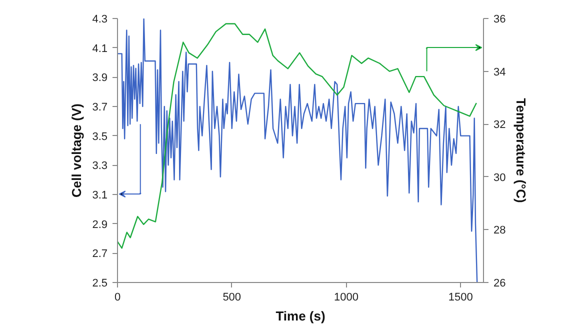 The image size is (580, 326). Describe the element at coordinates (500, 72) in the screenshot. I see `y2-tick-label: 34` at that location.